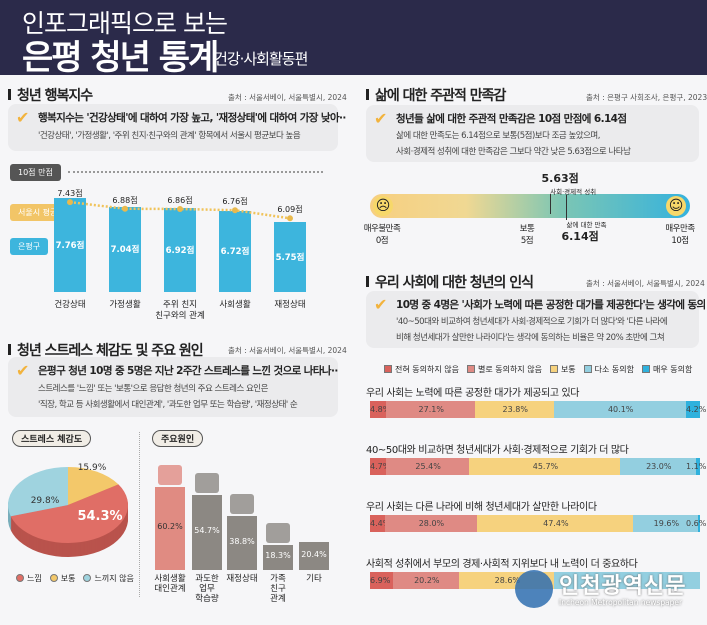  What do you see at coordinates (610, 593) in the screenshot?
I see `watermark-logo: 인천광역신문 Incheon Metropolitan newspaper` at bounding box center [610, 593].